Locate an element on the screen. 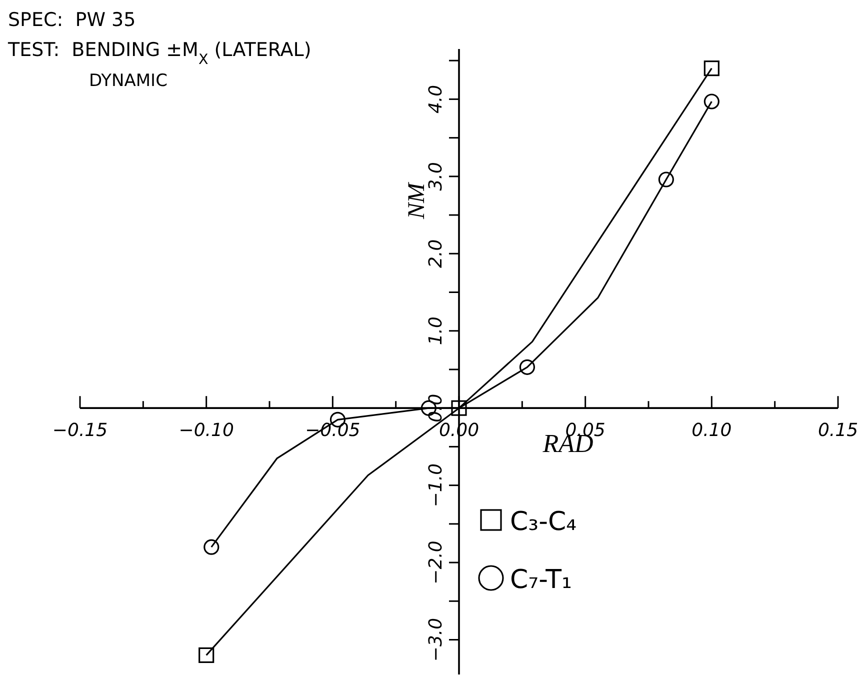 This screenshot has width=868, height=677. x-tick-label: −0.15 is located at coordinates (80, 431).